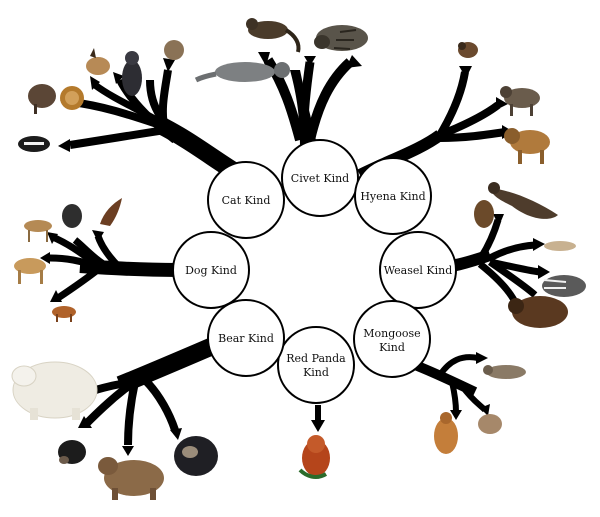 This screenshot has width=600, height=517. I want to click on civet-cat-icon, so click(273, 35).